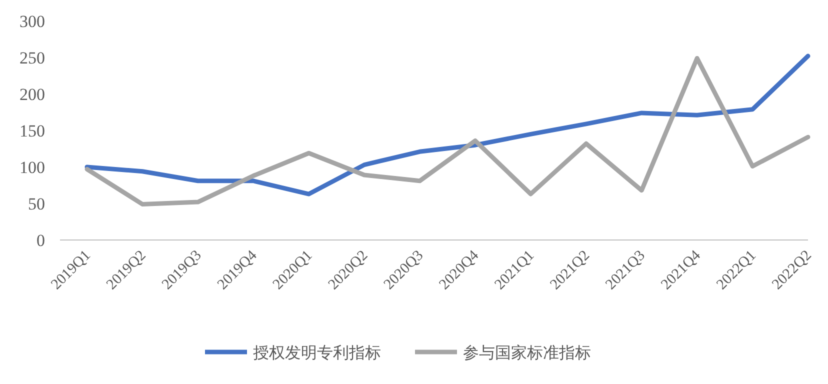  Describe the element at coordinates (527, 353) in the screenshot. I see `legend-label: 参与国家标准指标` at that location.